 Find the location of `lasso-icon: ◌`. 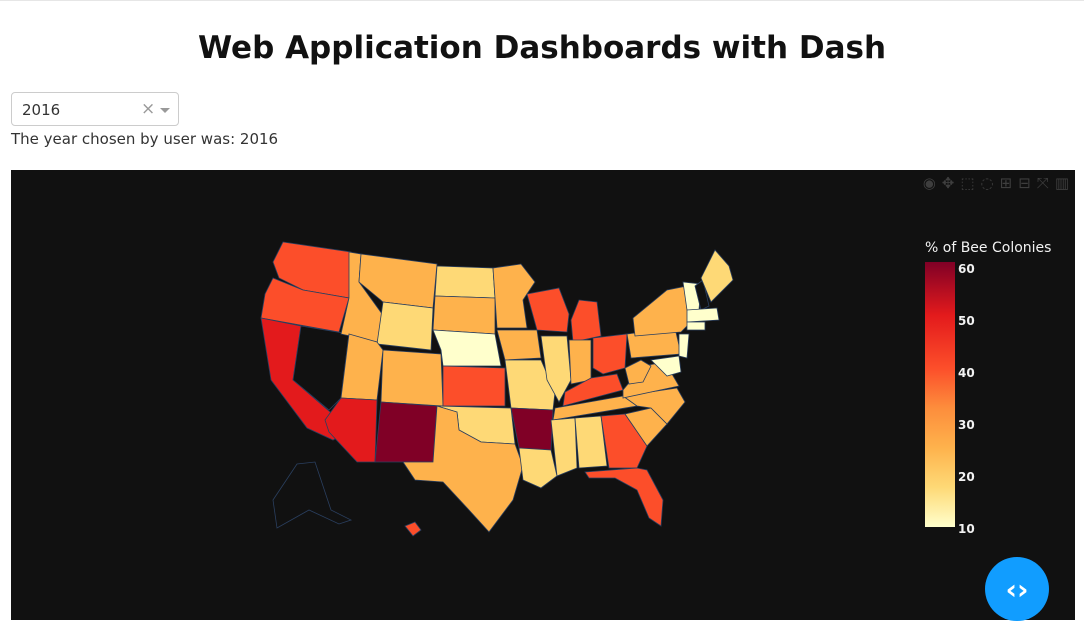

lasso-icon: ◌ is located at coordinates (987, 183).